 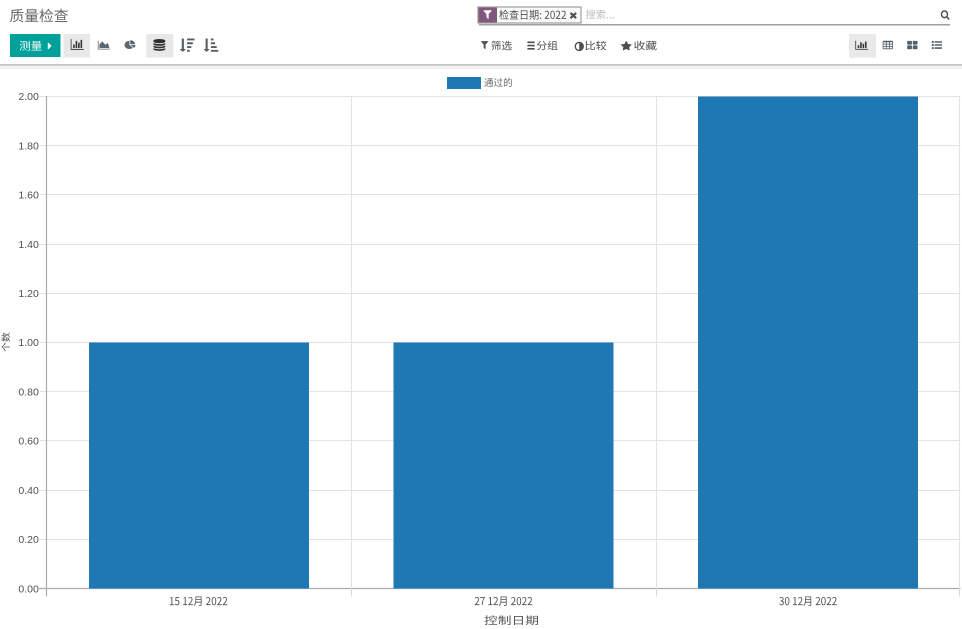 I want to click on svg-text: 0.40, so click(x=28, y=491).